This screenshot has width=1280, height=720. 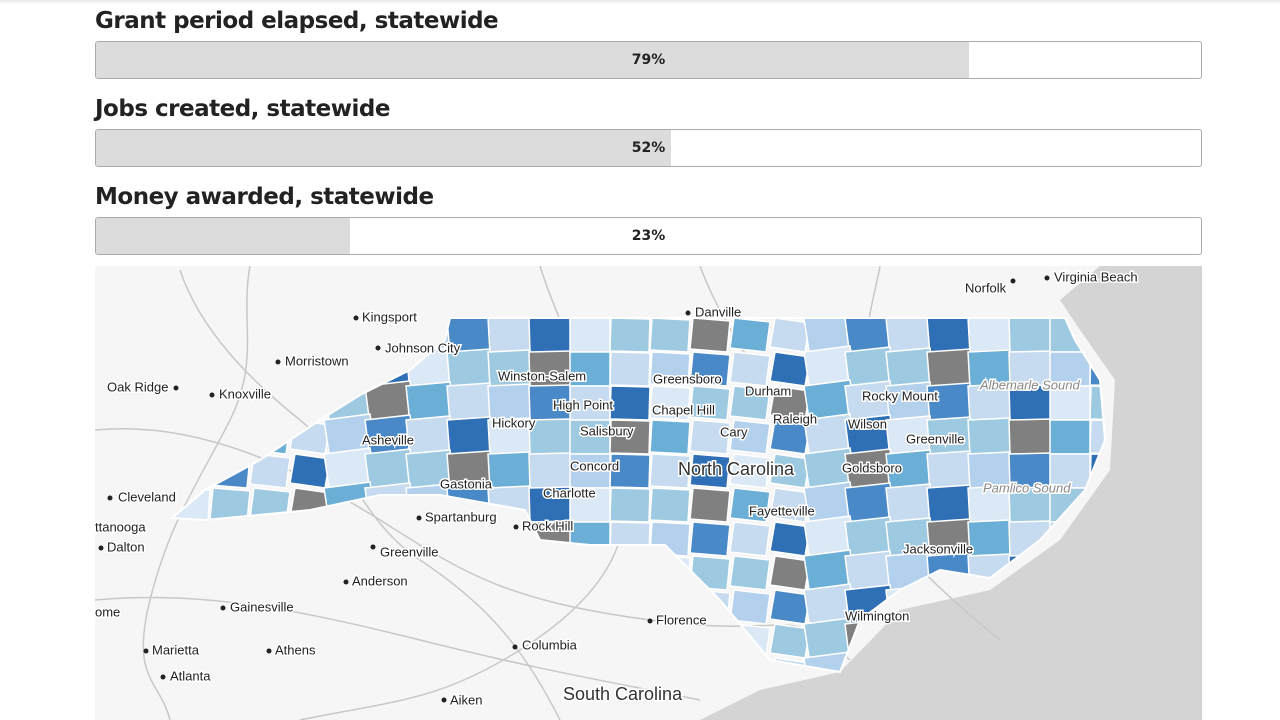 I want to click on place-label: Jacksonville, so click(x=938, y=548).